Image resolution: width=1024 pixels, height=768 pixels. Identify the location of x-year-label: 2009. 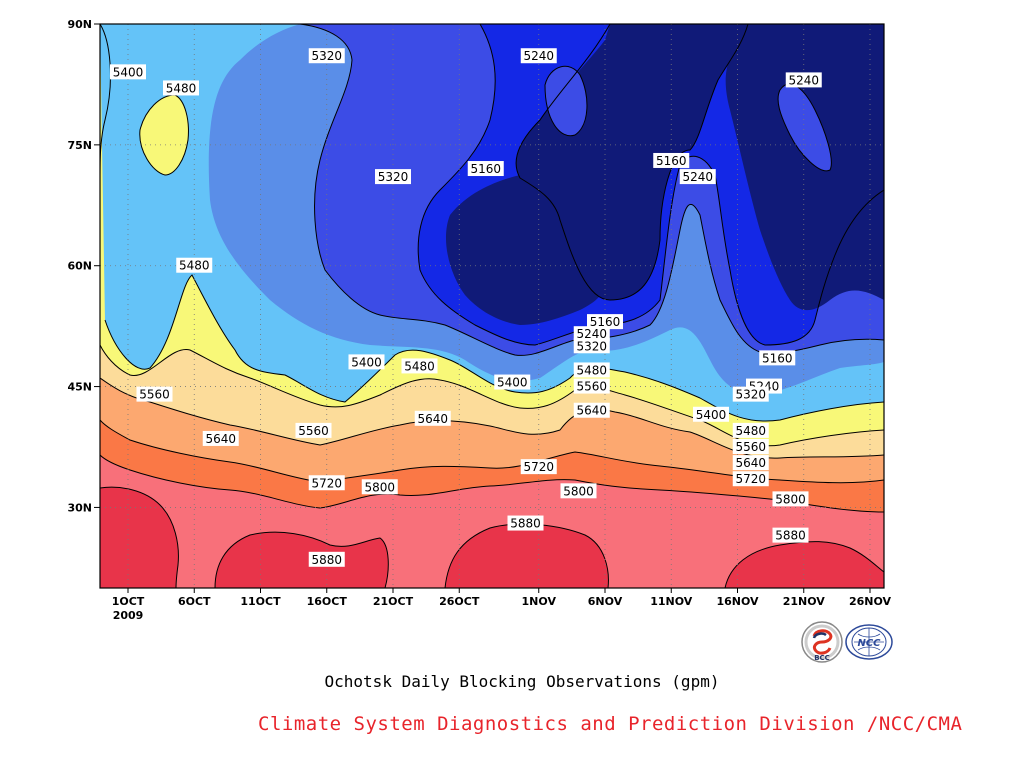
(128, 615).